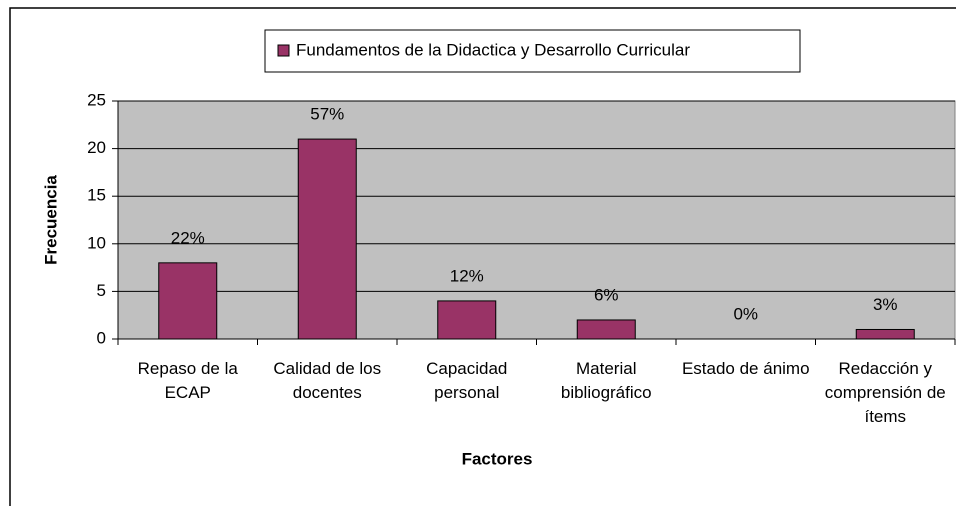  Describe the element at coordinates (606, 380) in the screenshot. I see `x-tick-label: Material bibliográfico` at that location.